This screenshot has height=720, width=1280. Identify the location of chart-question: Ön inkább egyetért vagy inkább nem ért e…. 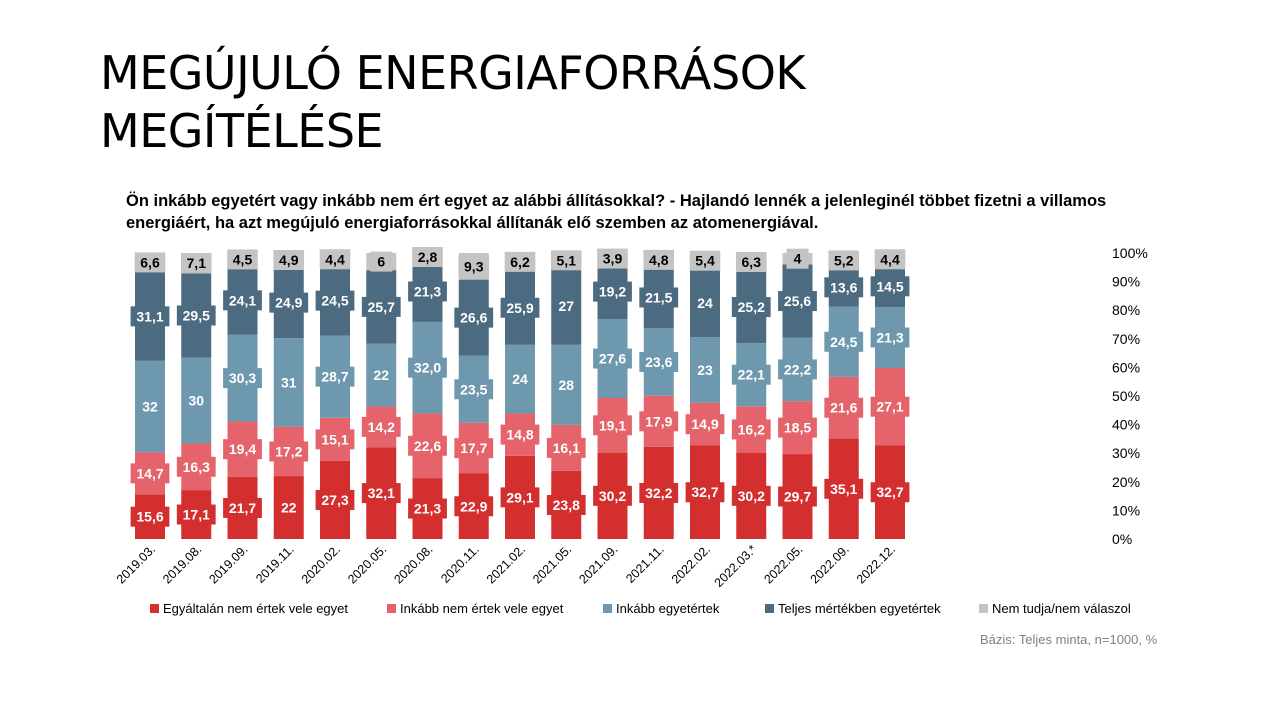
(616, 212).